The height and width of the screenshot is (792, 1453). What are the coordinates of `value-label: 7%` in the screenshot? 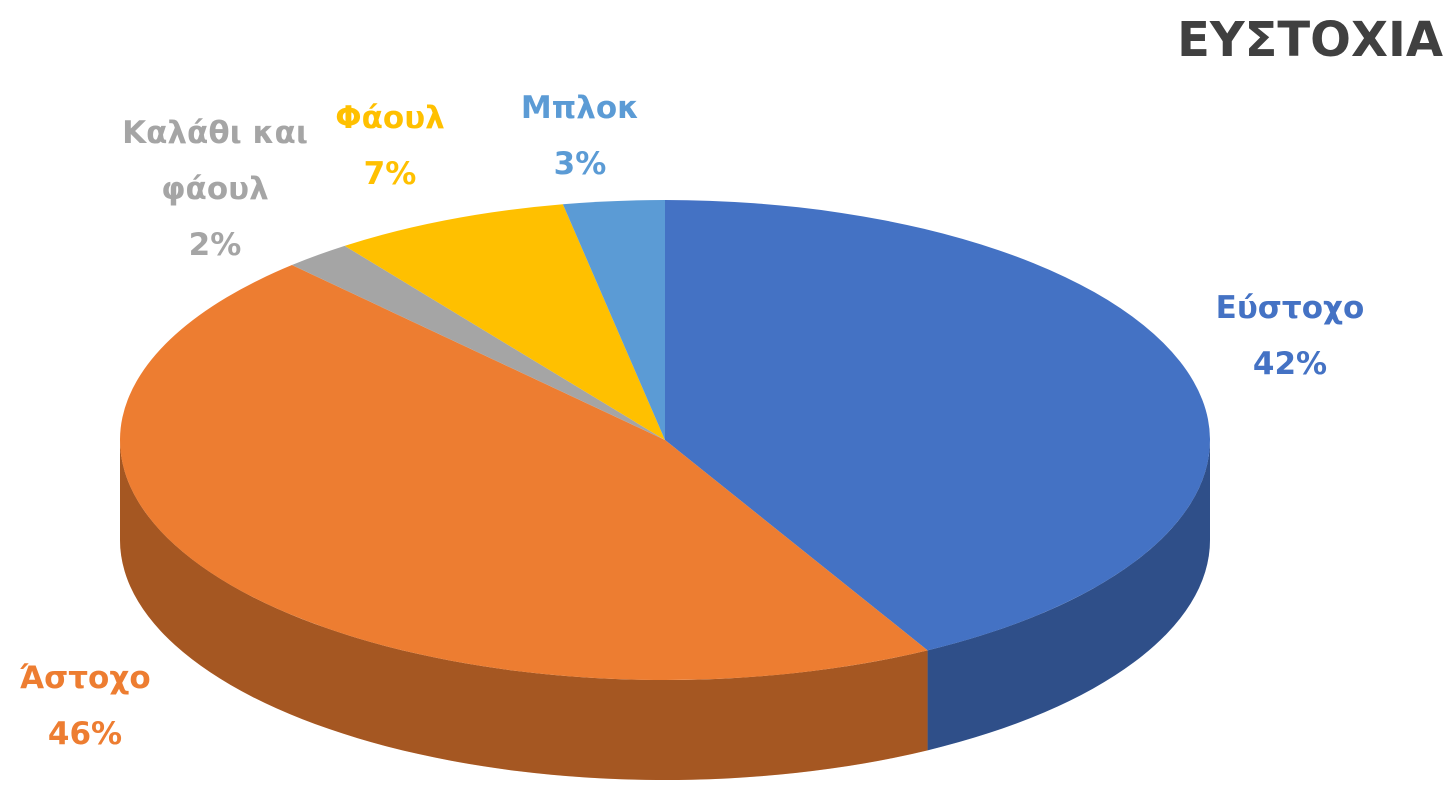 It's located at (390, 174).